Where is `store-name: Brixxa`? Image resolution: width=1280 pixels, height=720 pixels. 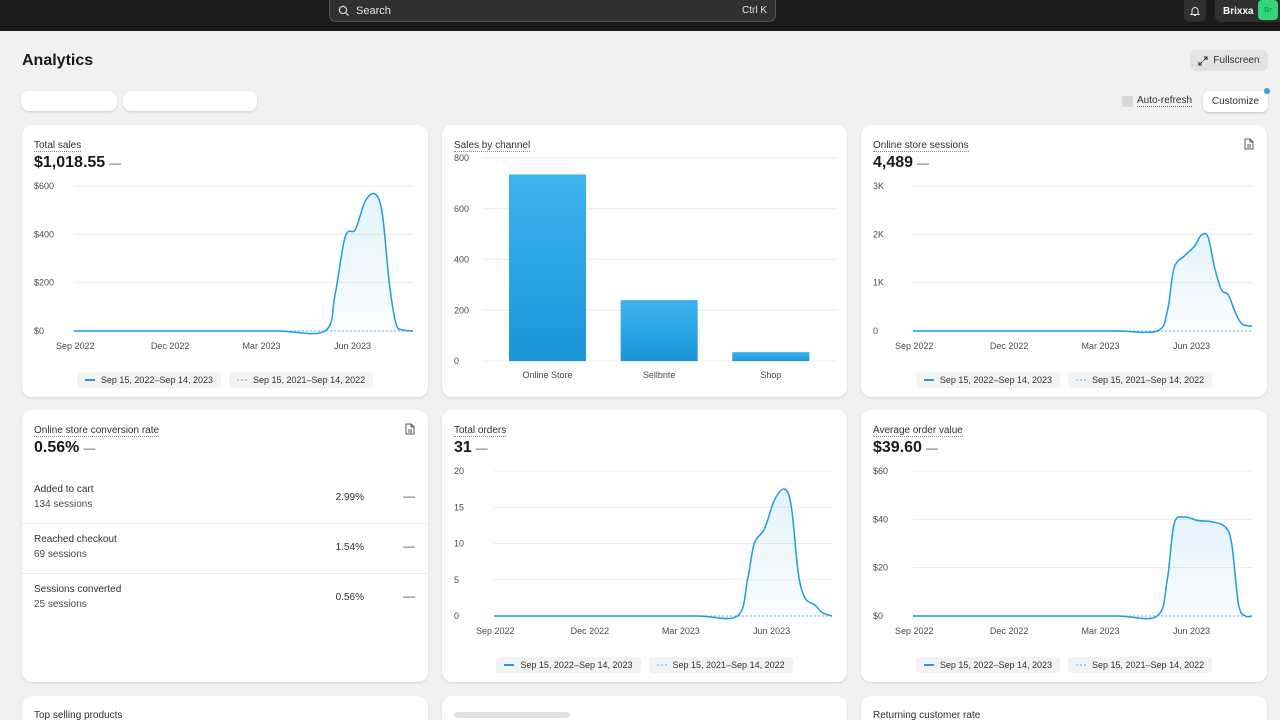 store-name: Brixxa is located at coordinates (1238, 11).